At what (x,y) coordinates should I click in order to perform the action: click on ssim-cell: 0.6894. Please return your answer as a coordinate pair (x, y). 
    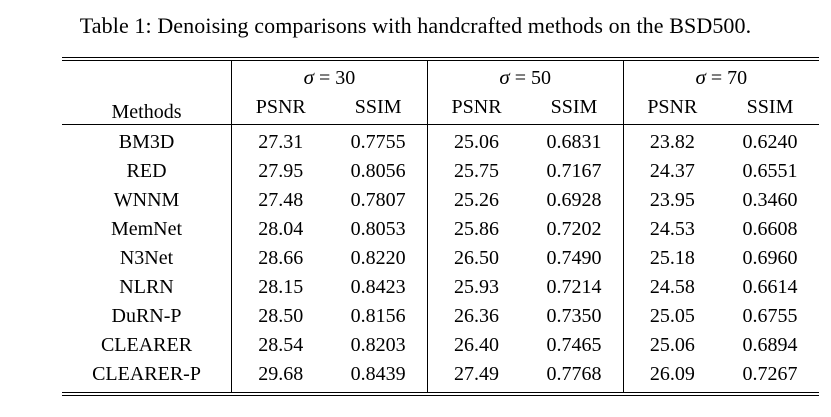
    Looking at the image, I should click on (770, 345).